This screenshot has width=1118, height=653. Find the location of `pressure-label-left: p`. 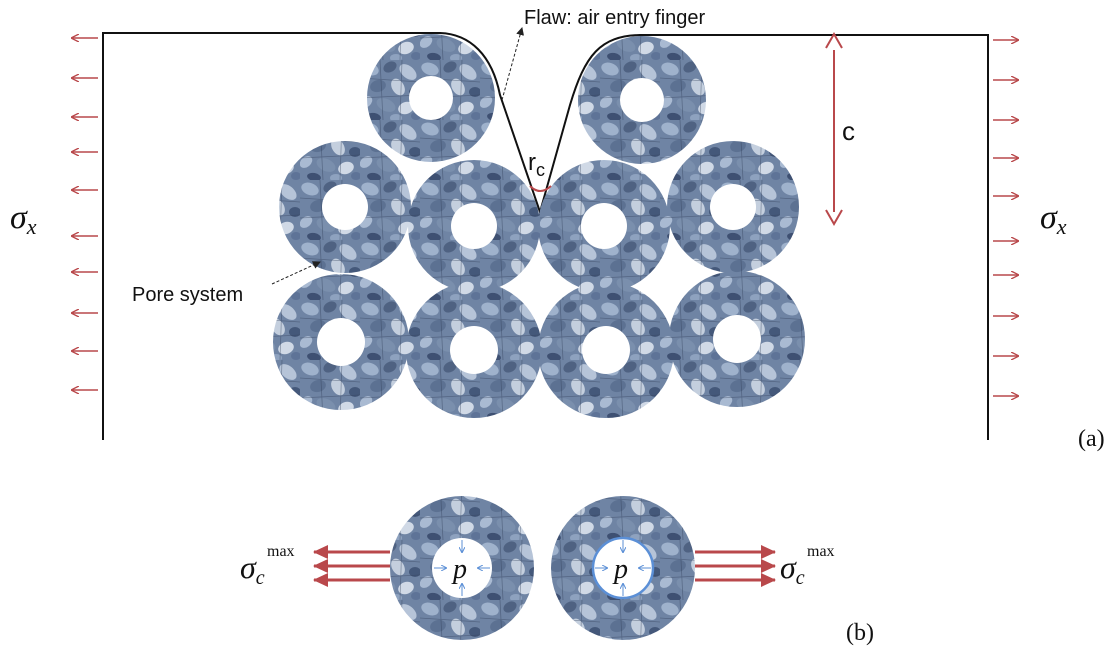

pressure-label-left: p is located at coordinates (459, 569).